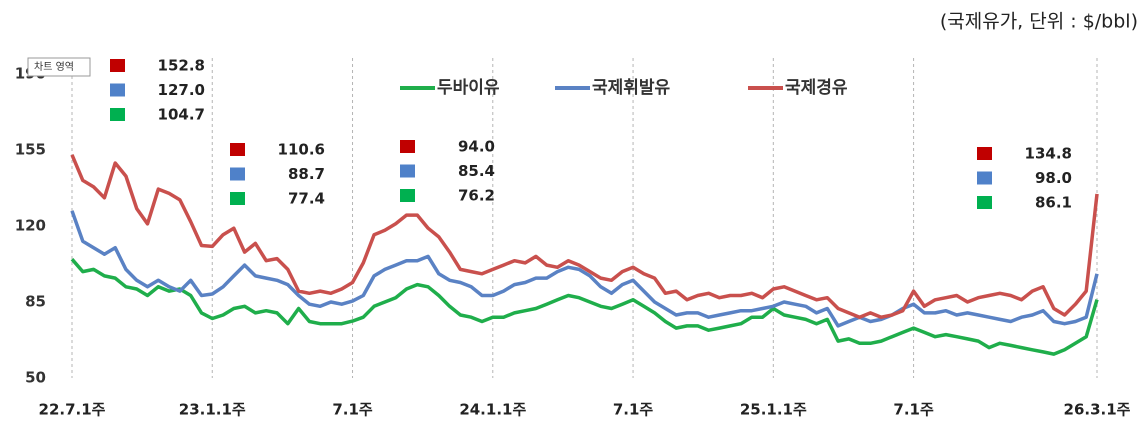  Describe the element at coordinates (773, 410) in the screenshot. I see `x-tick-label: 25.1.1주` at that location.